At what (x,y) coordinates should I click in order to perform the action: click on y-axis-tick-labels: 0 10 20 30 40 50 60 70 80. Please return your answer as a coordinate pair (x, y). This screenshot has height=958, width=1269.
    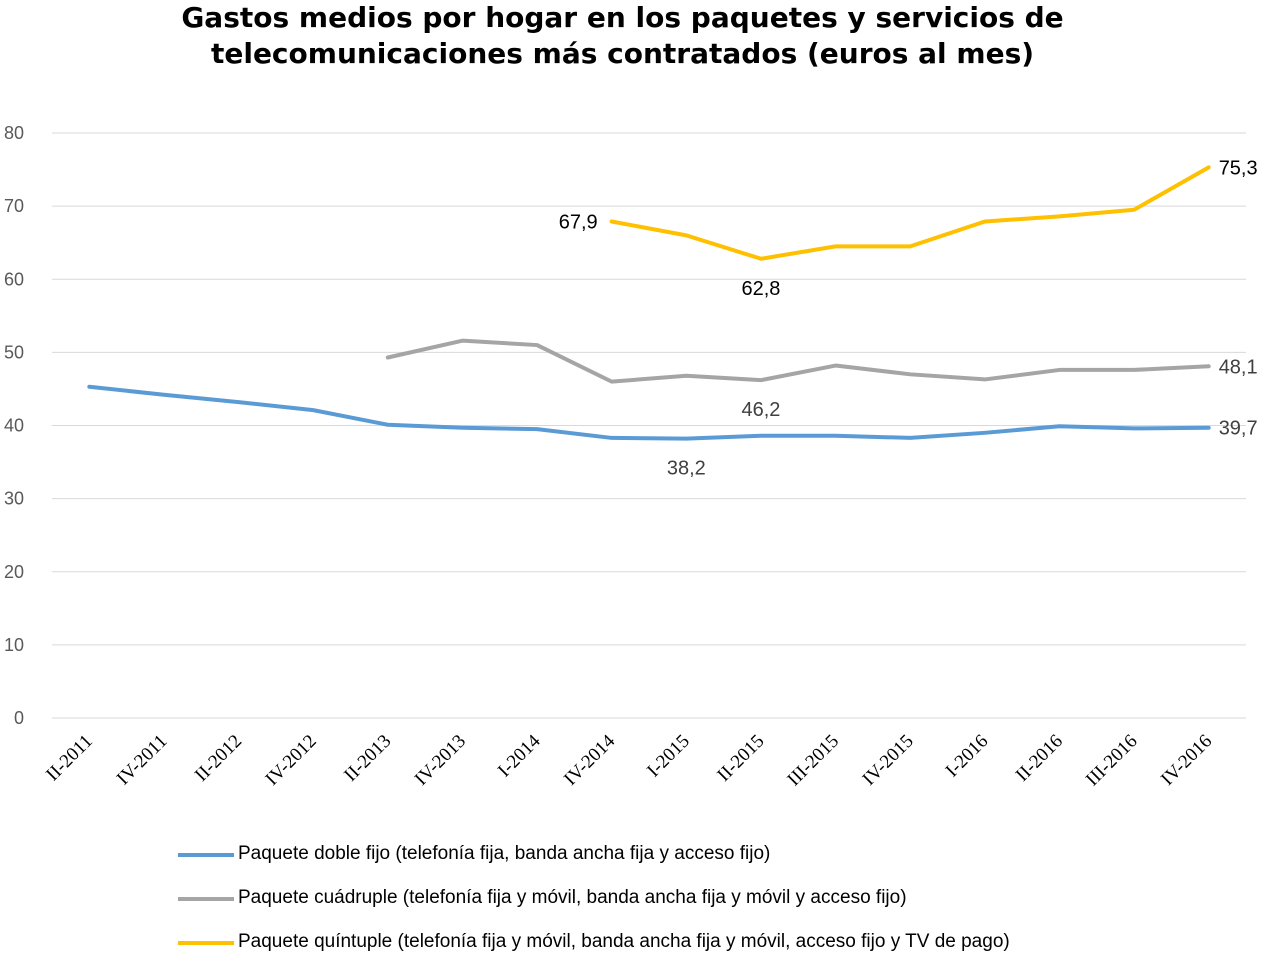
    Looking at the image, I should click on (14, 425).